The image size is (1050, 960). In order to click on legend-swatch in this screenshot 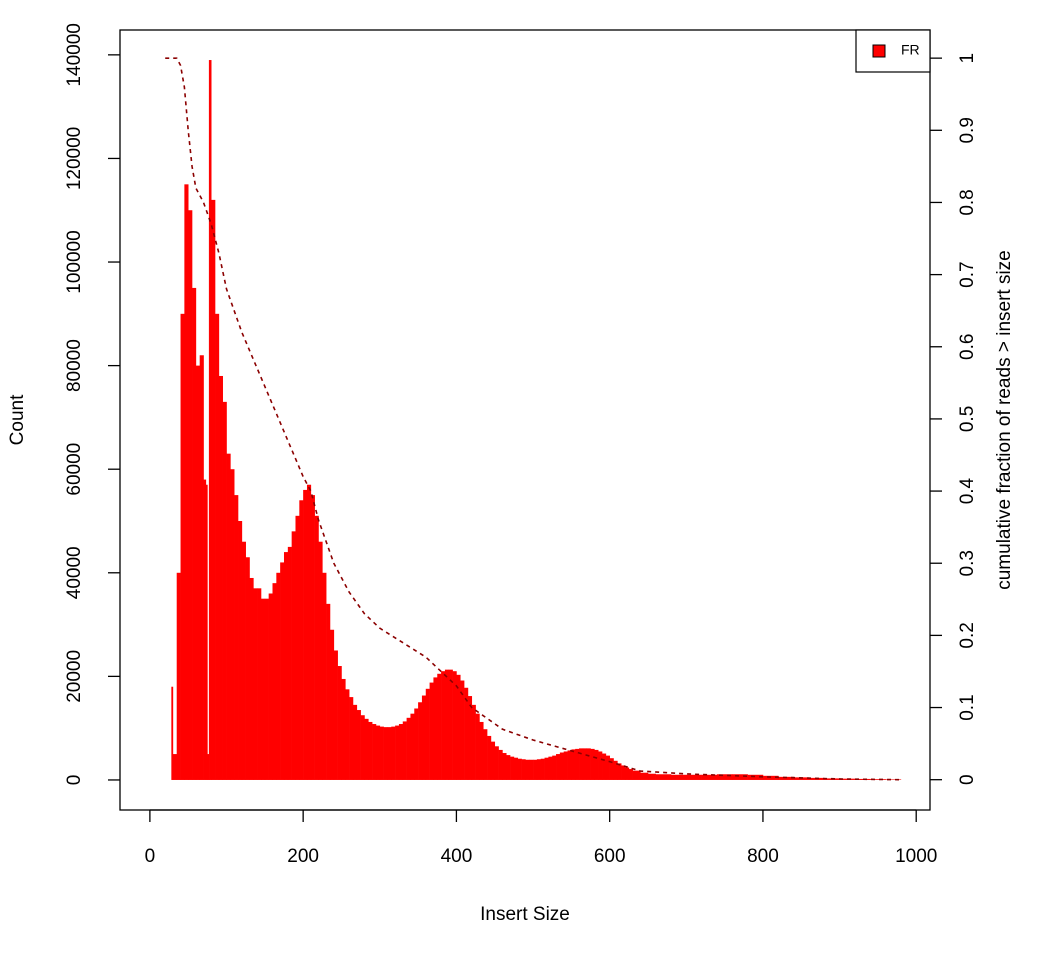, I will do `click(879, 51)`.